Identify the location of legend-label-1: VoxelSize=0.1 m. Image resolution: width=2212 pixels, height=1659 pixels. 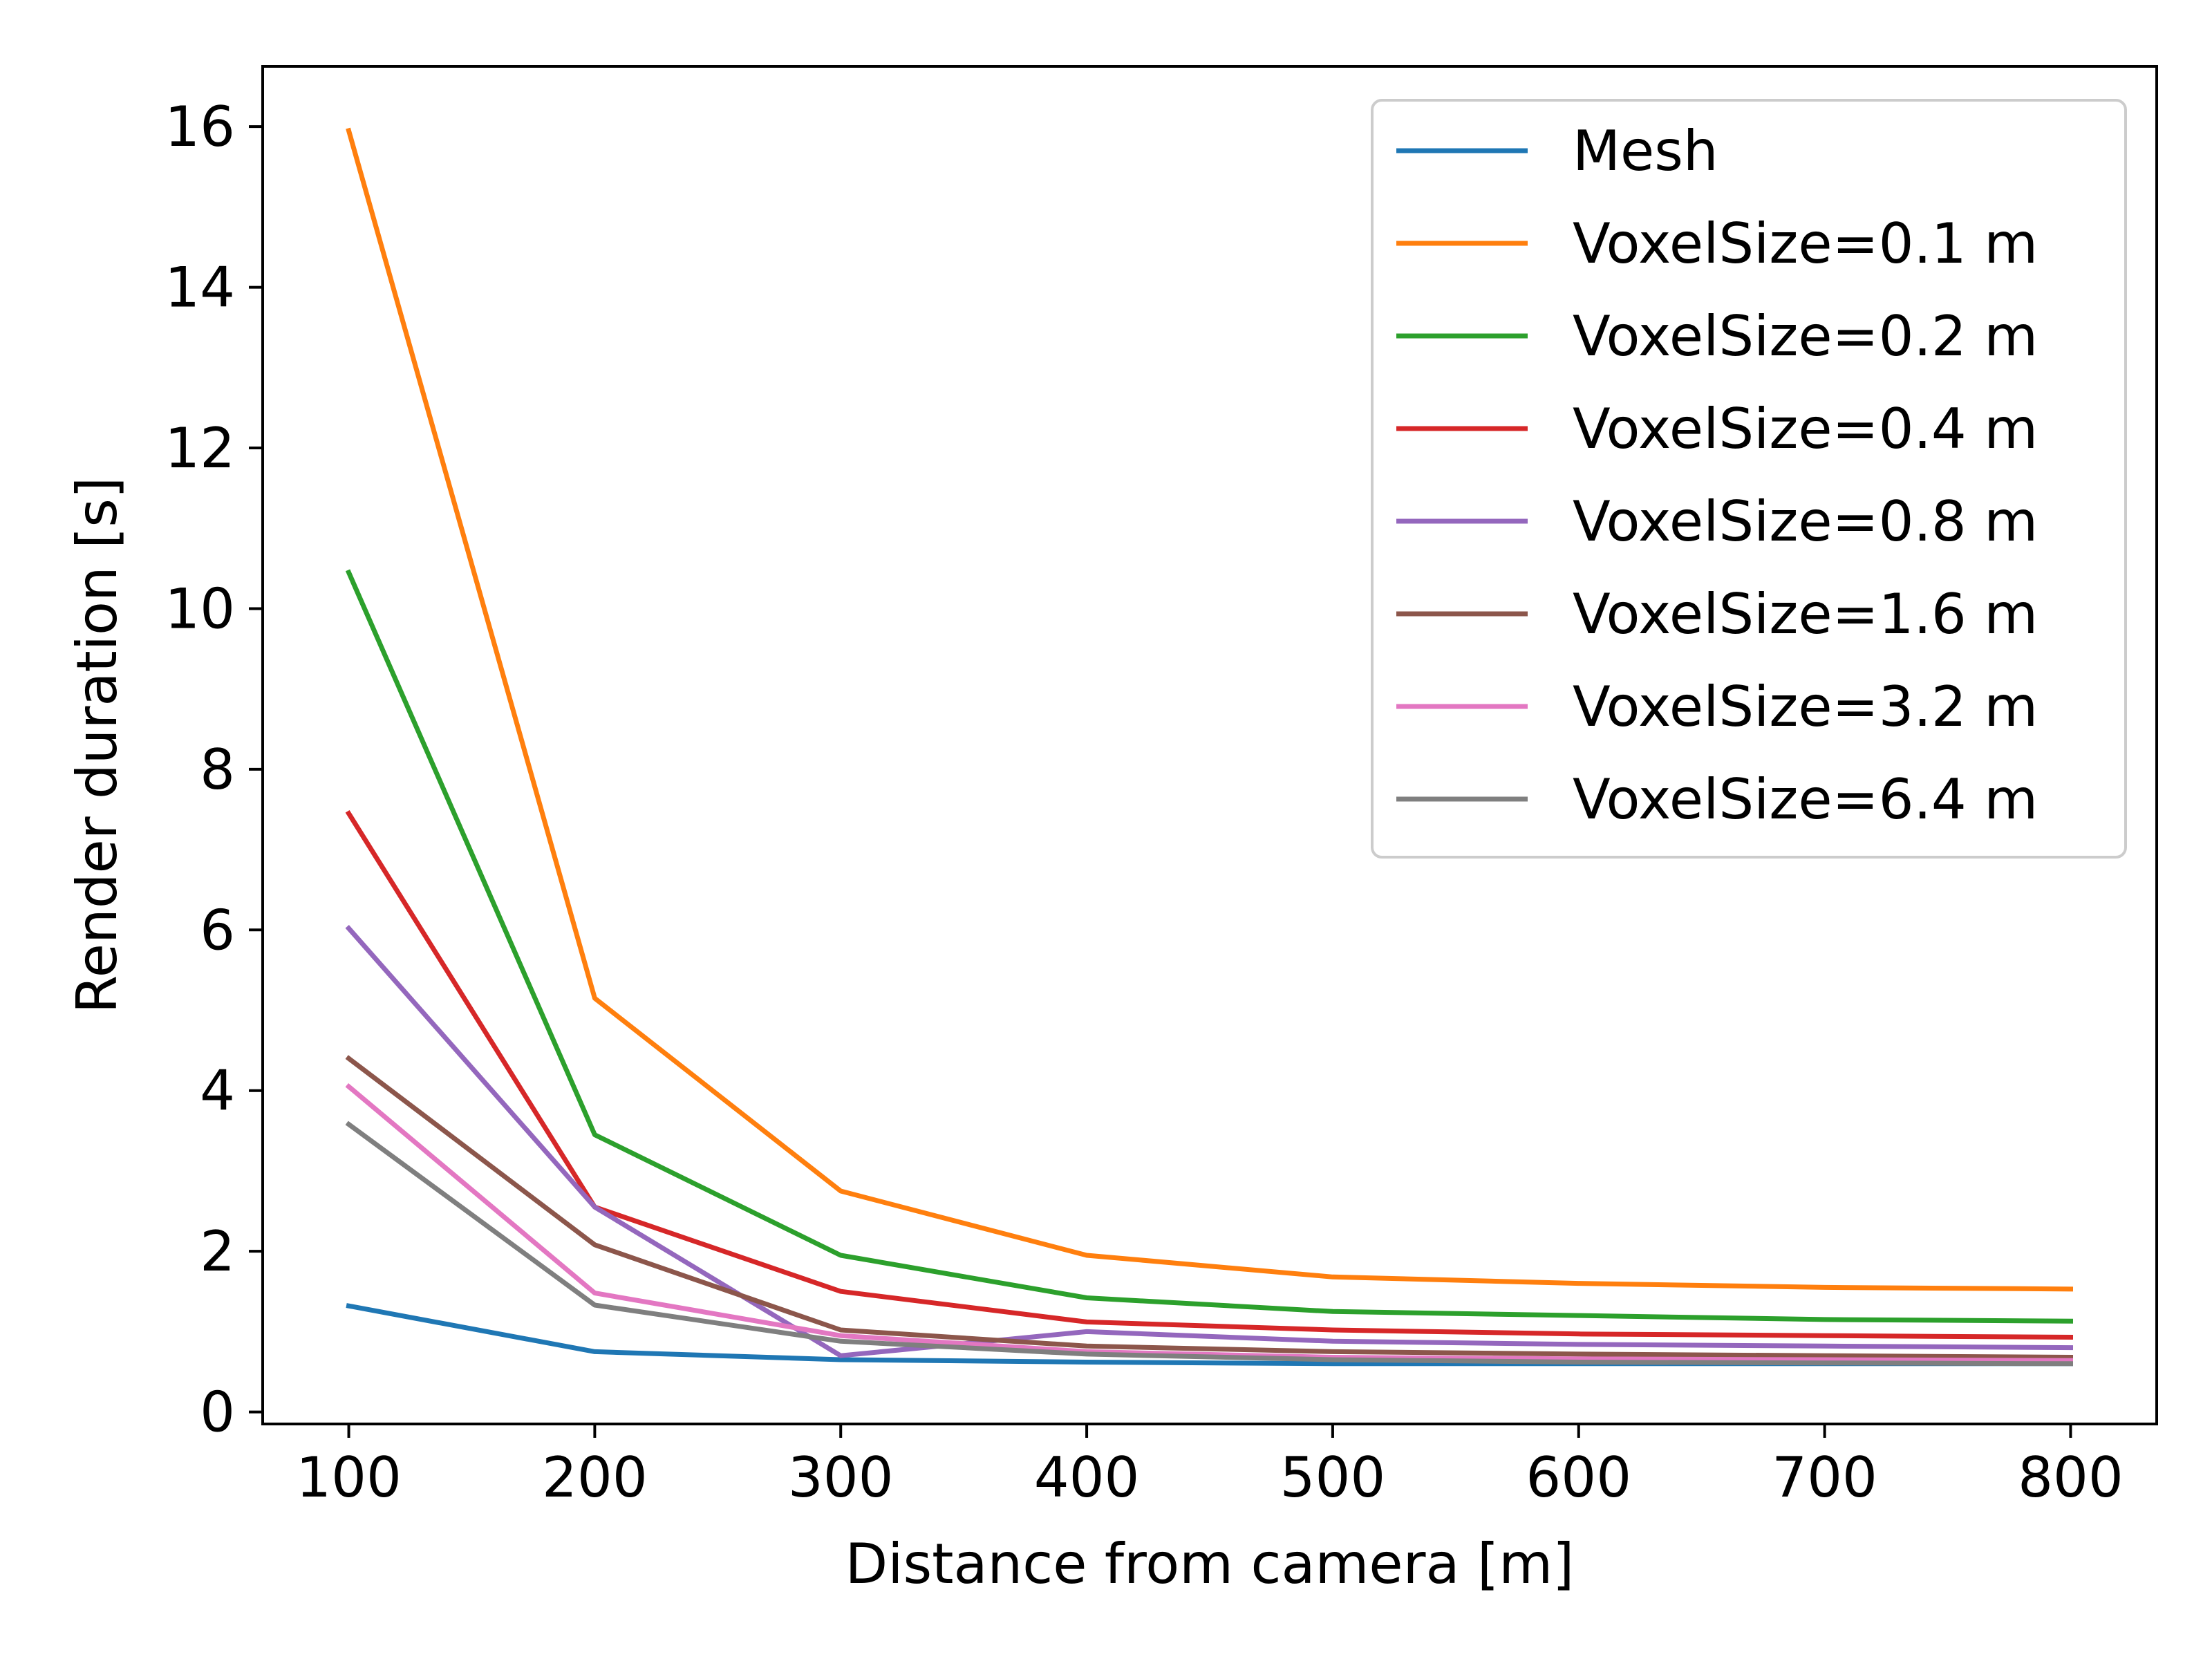
(1806, 244).